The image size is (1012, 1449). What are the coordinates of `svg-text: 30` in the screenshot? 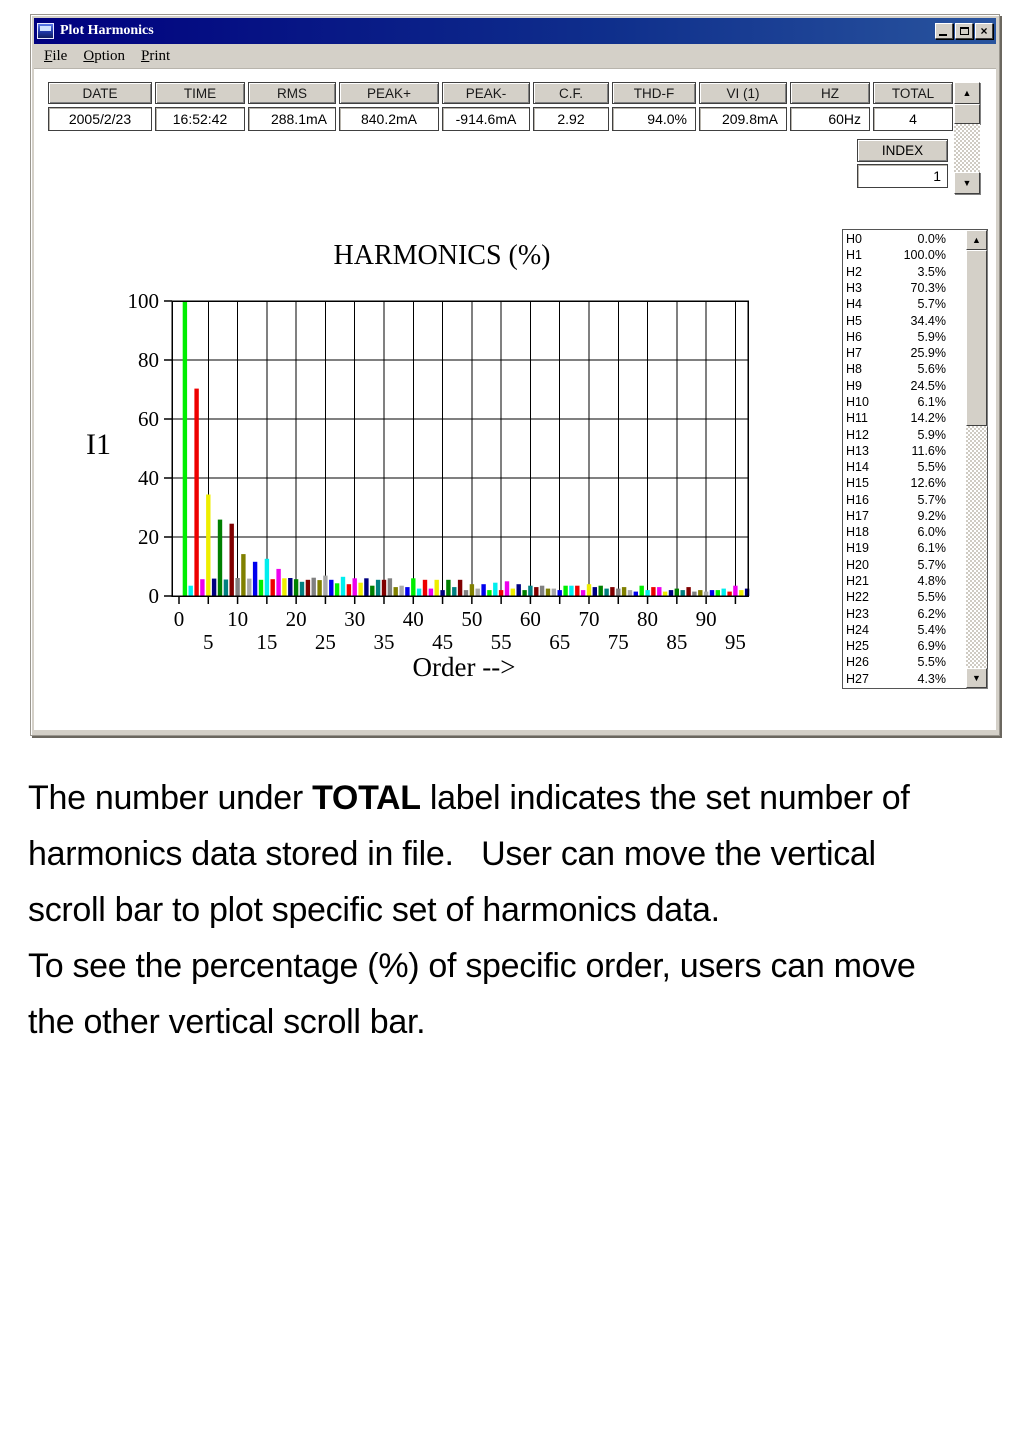 It's located at (354, 619).